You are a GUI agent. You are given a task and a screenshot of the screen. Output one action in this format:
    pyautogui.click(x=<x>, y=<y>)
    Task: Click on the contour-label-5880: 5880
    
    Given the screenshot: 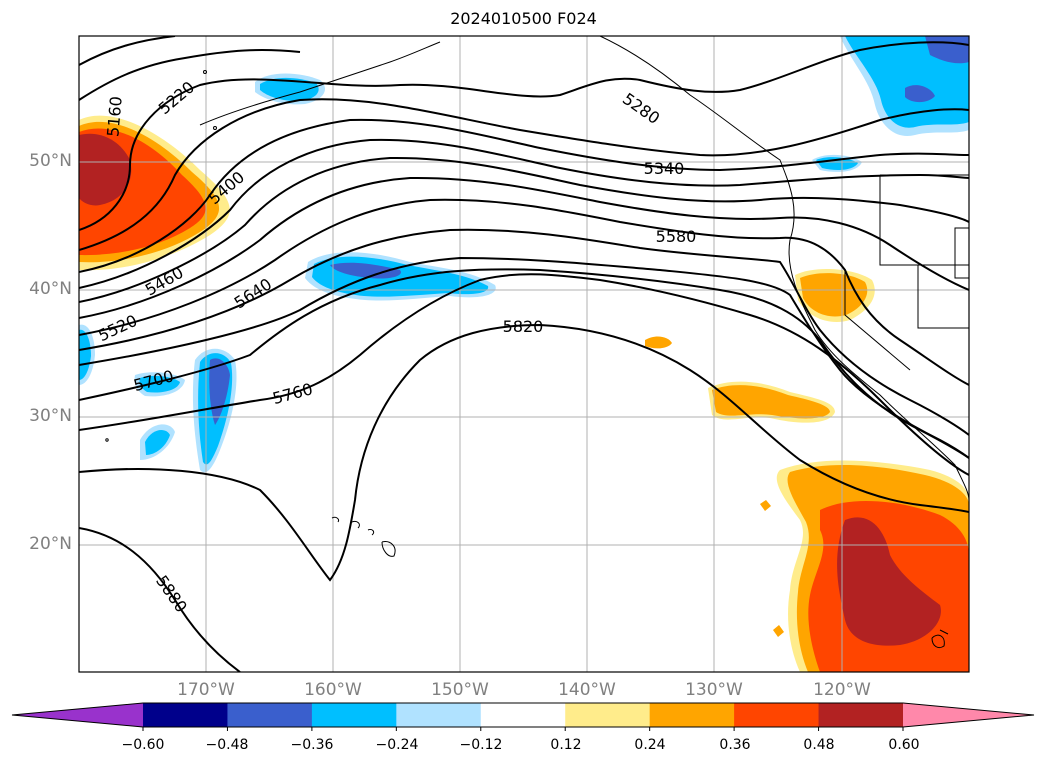 What is the action you would take?
    pyautogui.click(x=171, y=594)
    